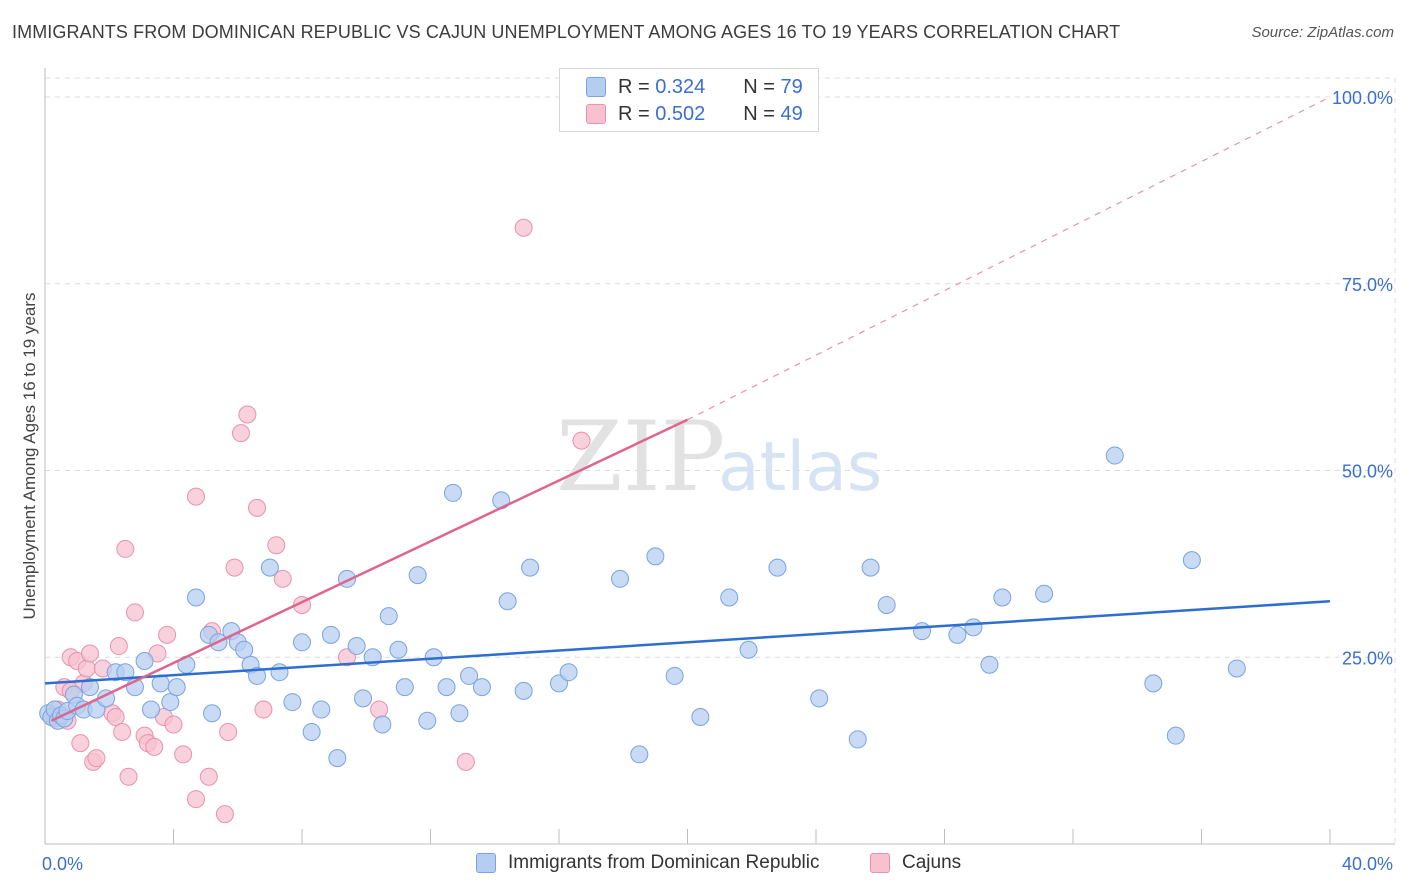 Image resolution: width=1406 pixels, height=892 pixels. What do you see at coordinates (62, 864) in the screenshot?
I see `x-tick-label-min: 0.0%` at bounding box center [62, 864].